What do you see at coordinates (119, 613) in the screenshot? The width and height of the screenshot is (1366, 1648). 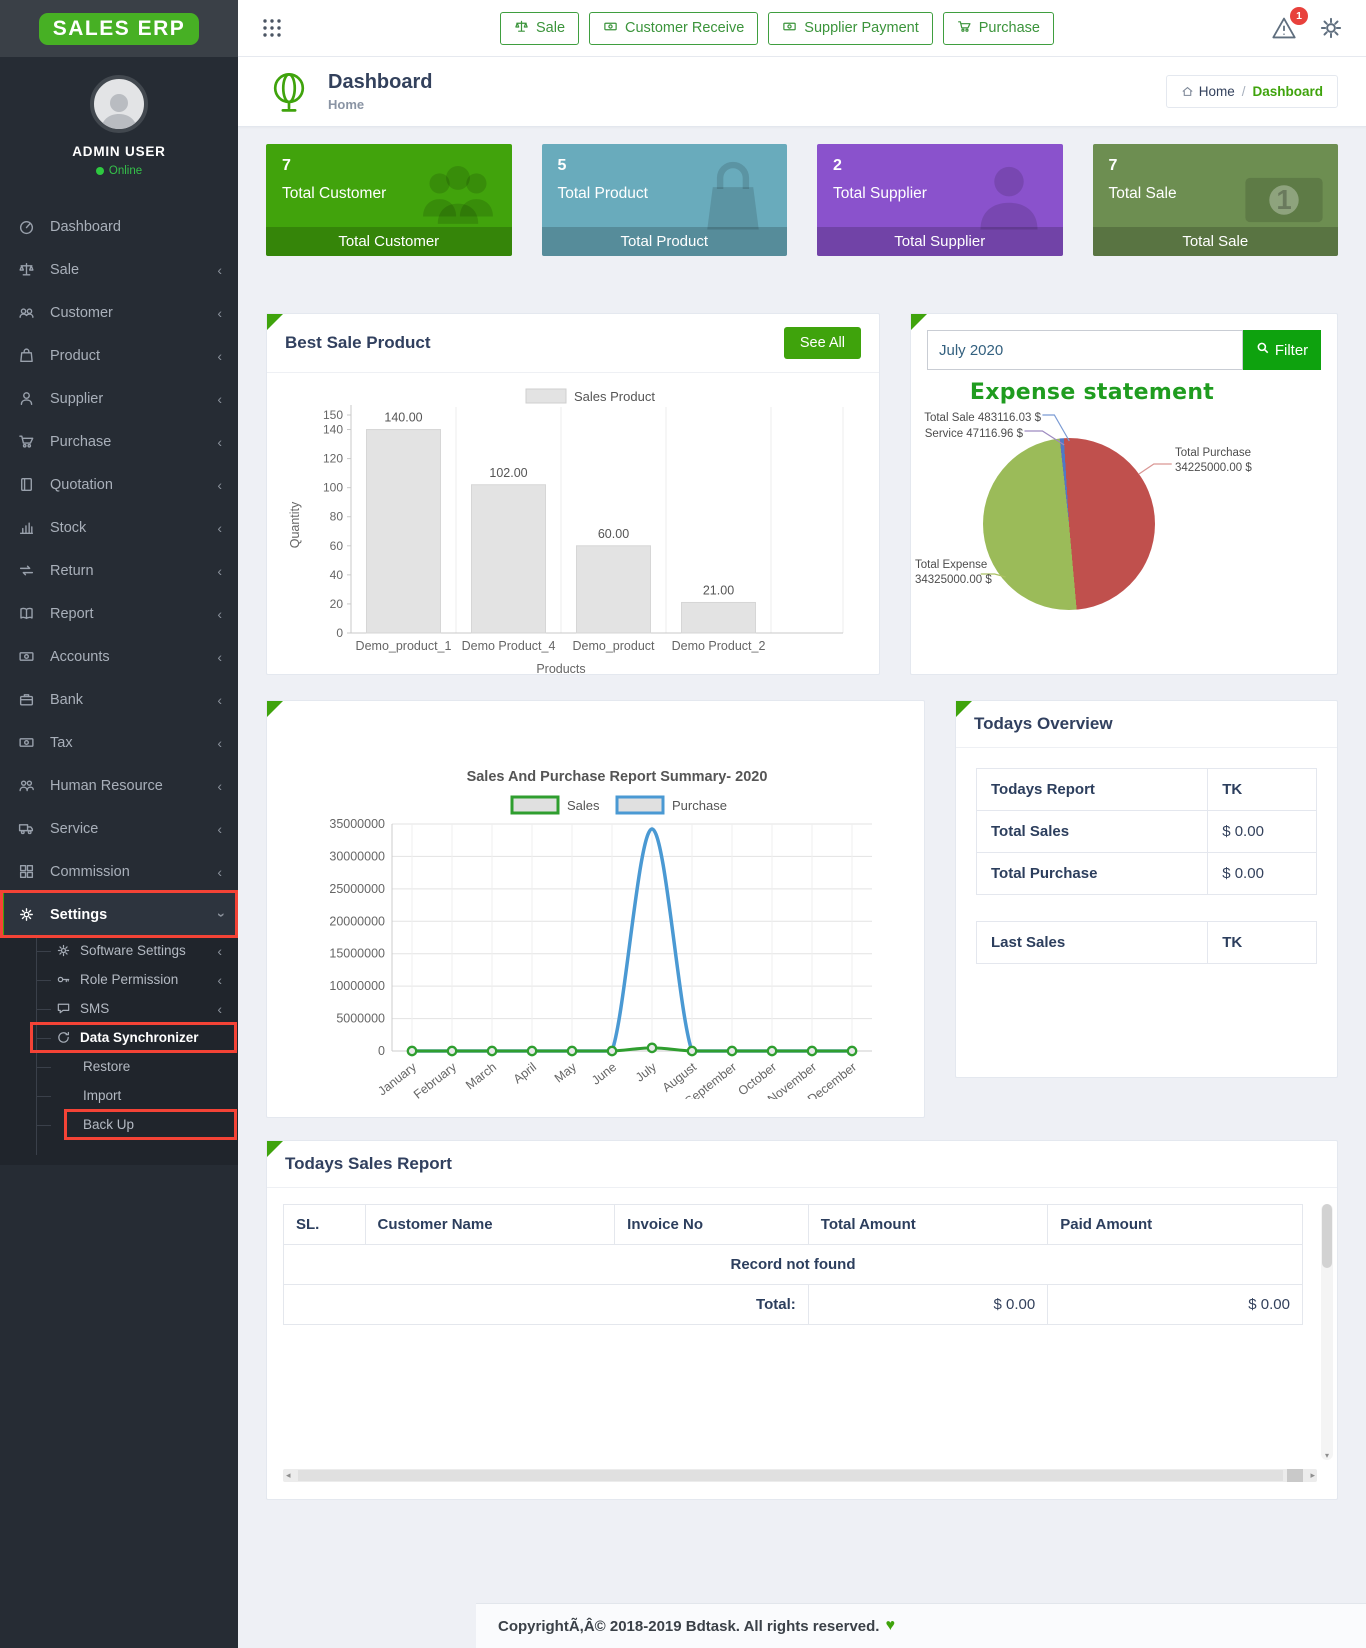 I see `sidebar-item-report: Report ‹` at bounding box center [119, 613].